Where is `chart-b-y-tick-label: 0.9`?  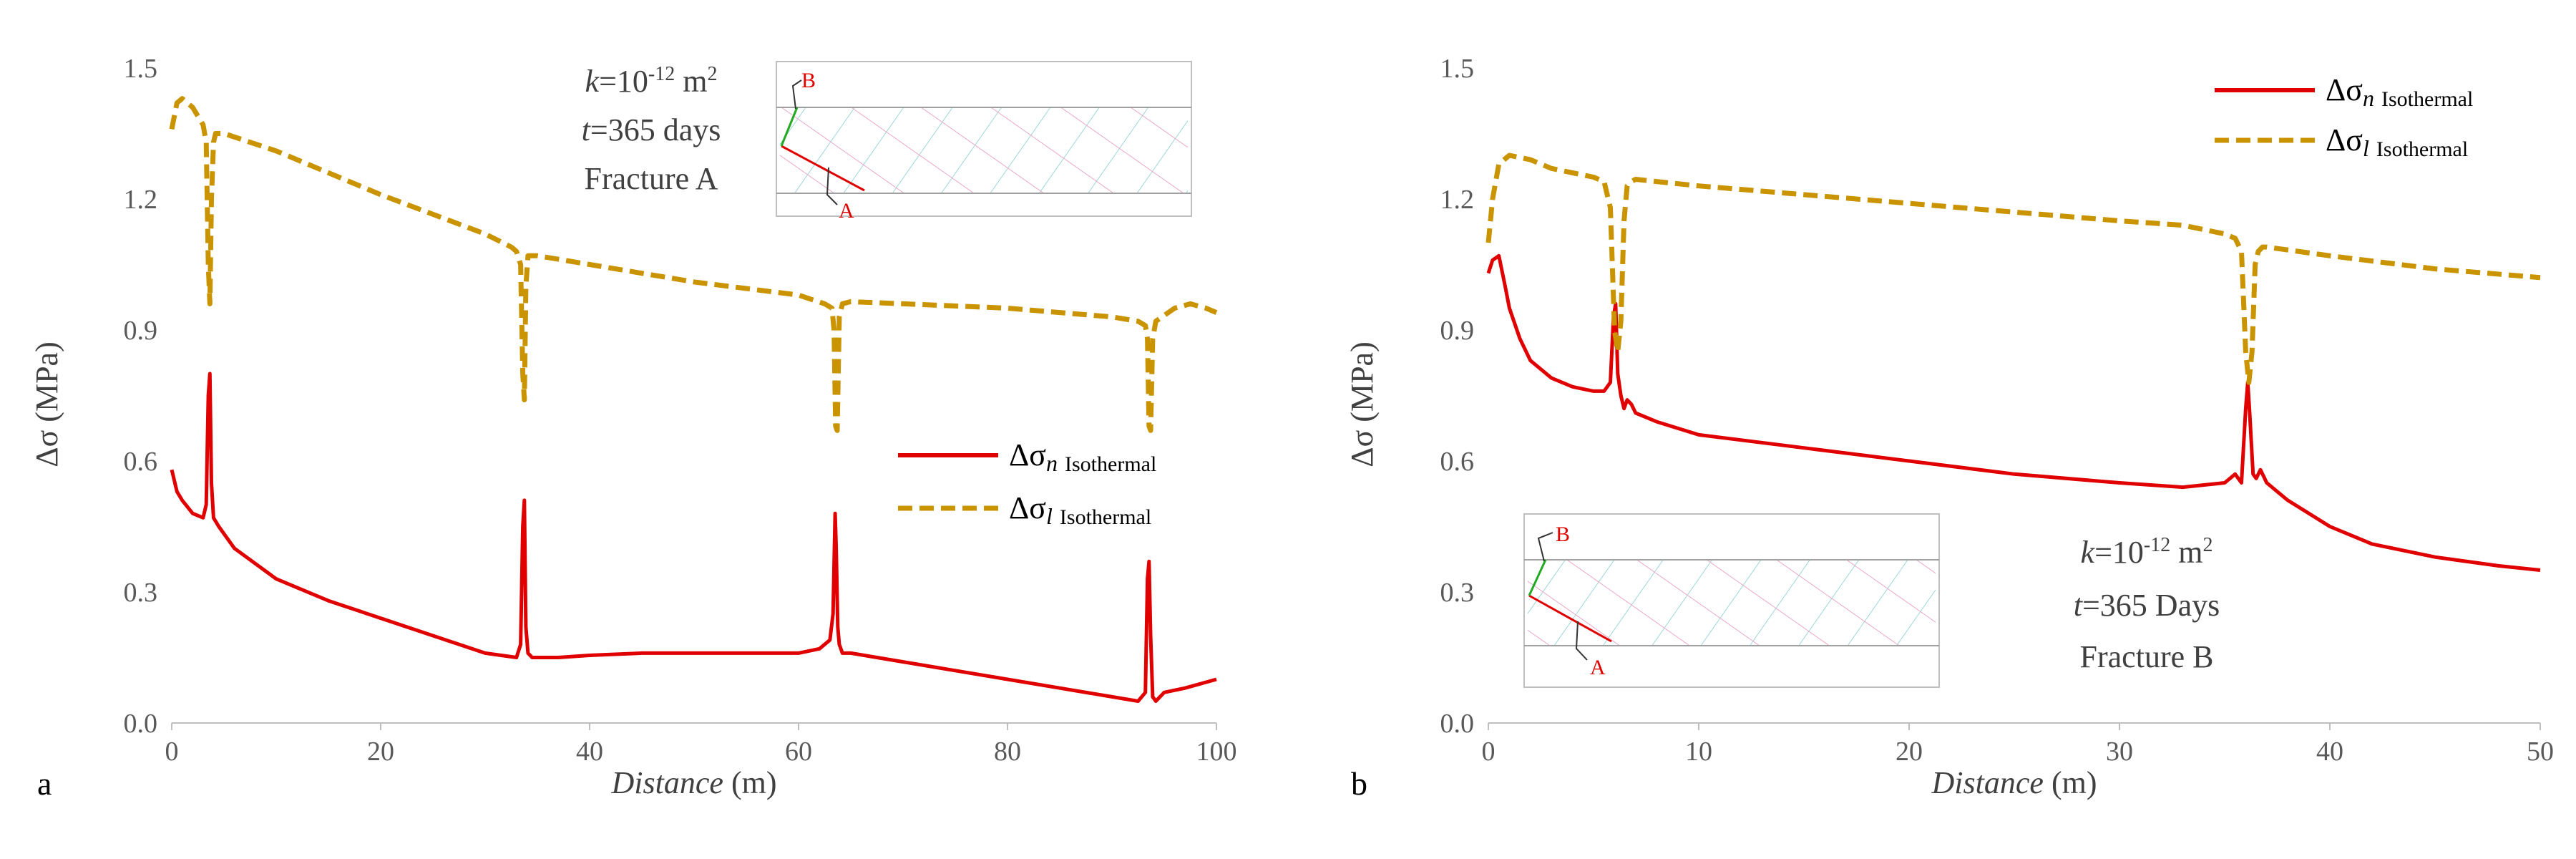
chart-b-y-tick-label: 0.9 is located at coordinates (1457, 331).